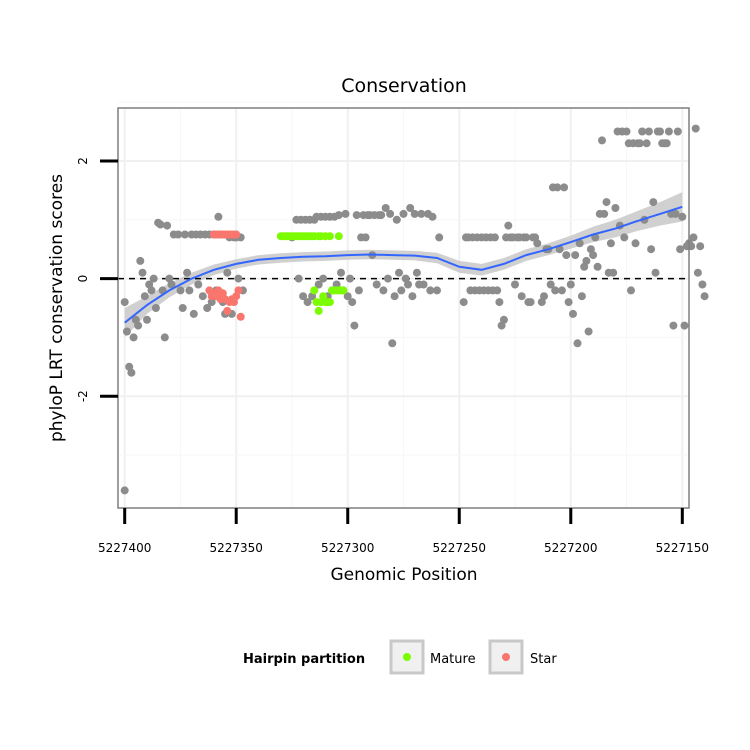  Describe the element at coordinates (403, 575) in the screenshot. I see `x-axis-title: Genomic Position` at that location.